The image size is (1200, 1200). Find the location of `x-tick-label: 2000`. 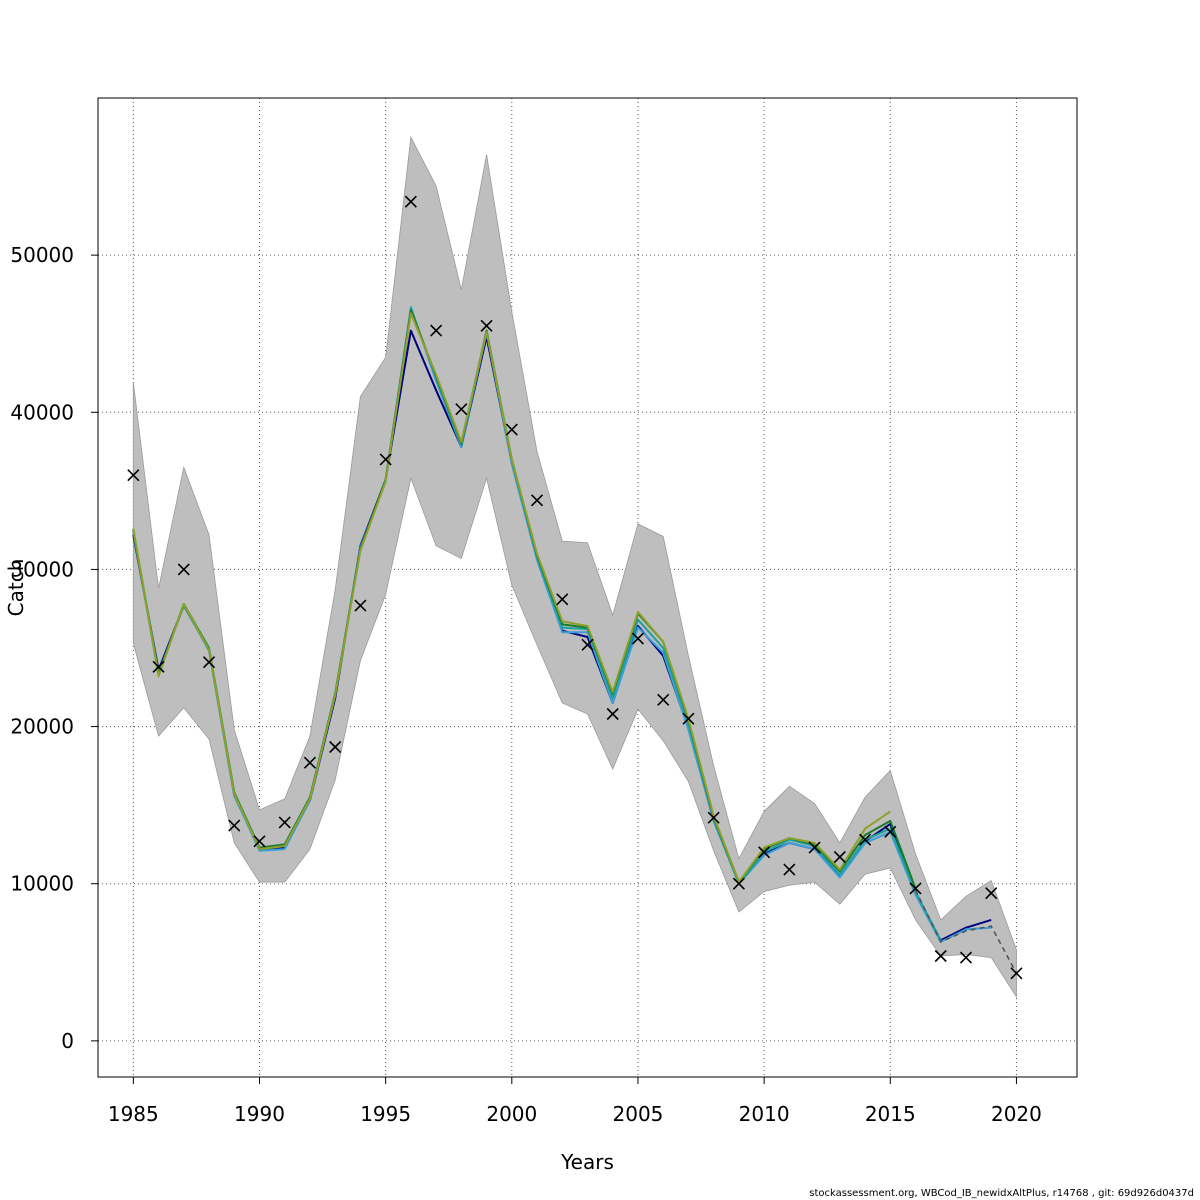

x-tick-label: 2000 is located at coordinates (511, 1114).